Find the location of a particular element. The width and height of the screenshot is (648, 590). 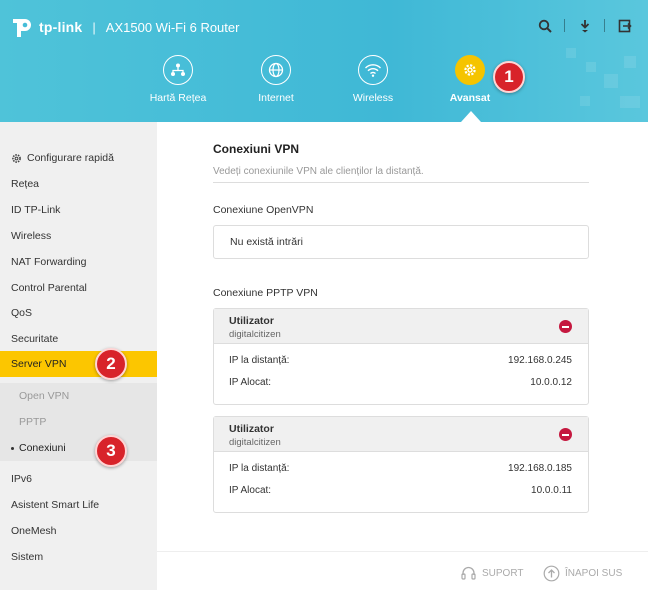

sidebar-item-label: Server VPN is located at coordinates (39, 364).